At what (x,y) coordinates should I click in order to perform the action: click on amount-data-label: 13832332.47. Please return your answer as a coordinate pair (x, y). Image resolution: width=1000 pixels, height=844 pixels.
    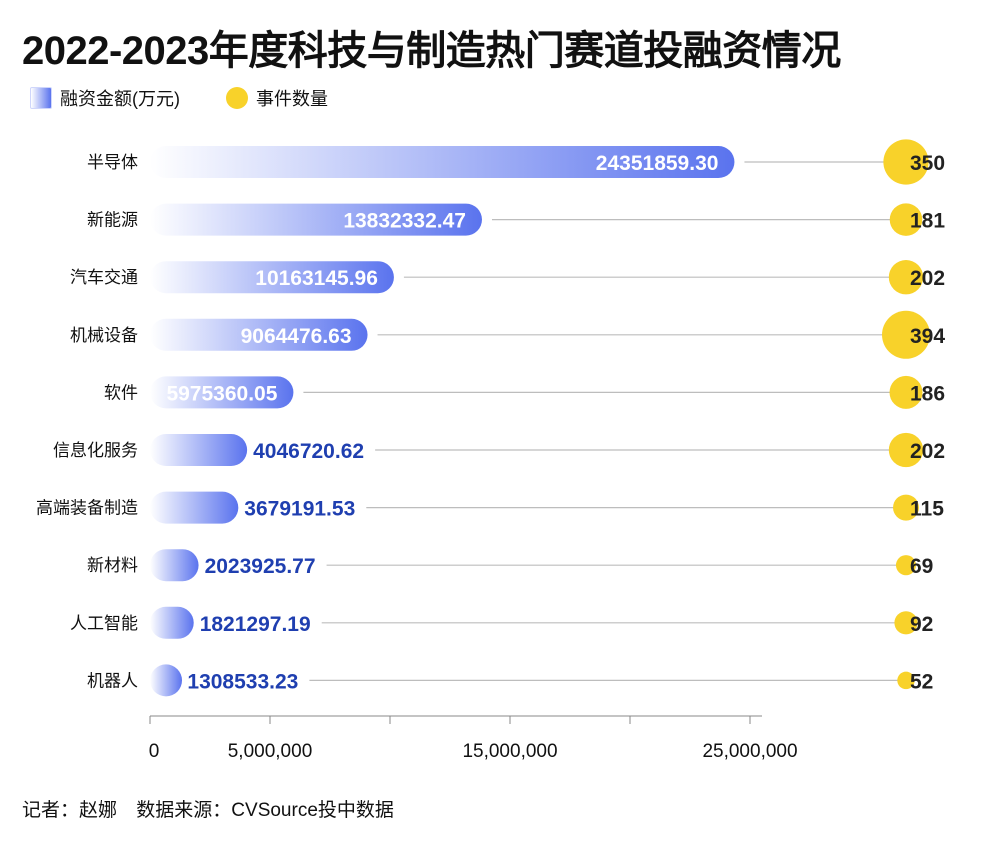
    Looking at the image, I should click on (404, 221).